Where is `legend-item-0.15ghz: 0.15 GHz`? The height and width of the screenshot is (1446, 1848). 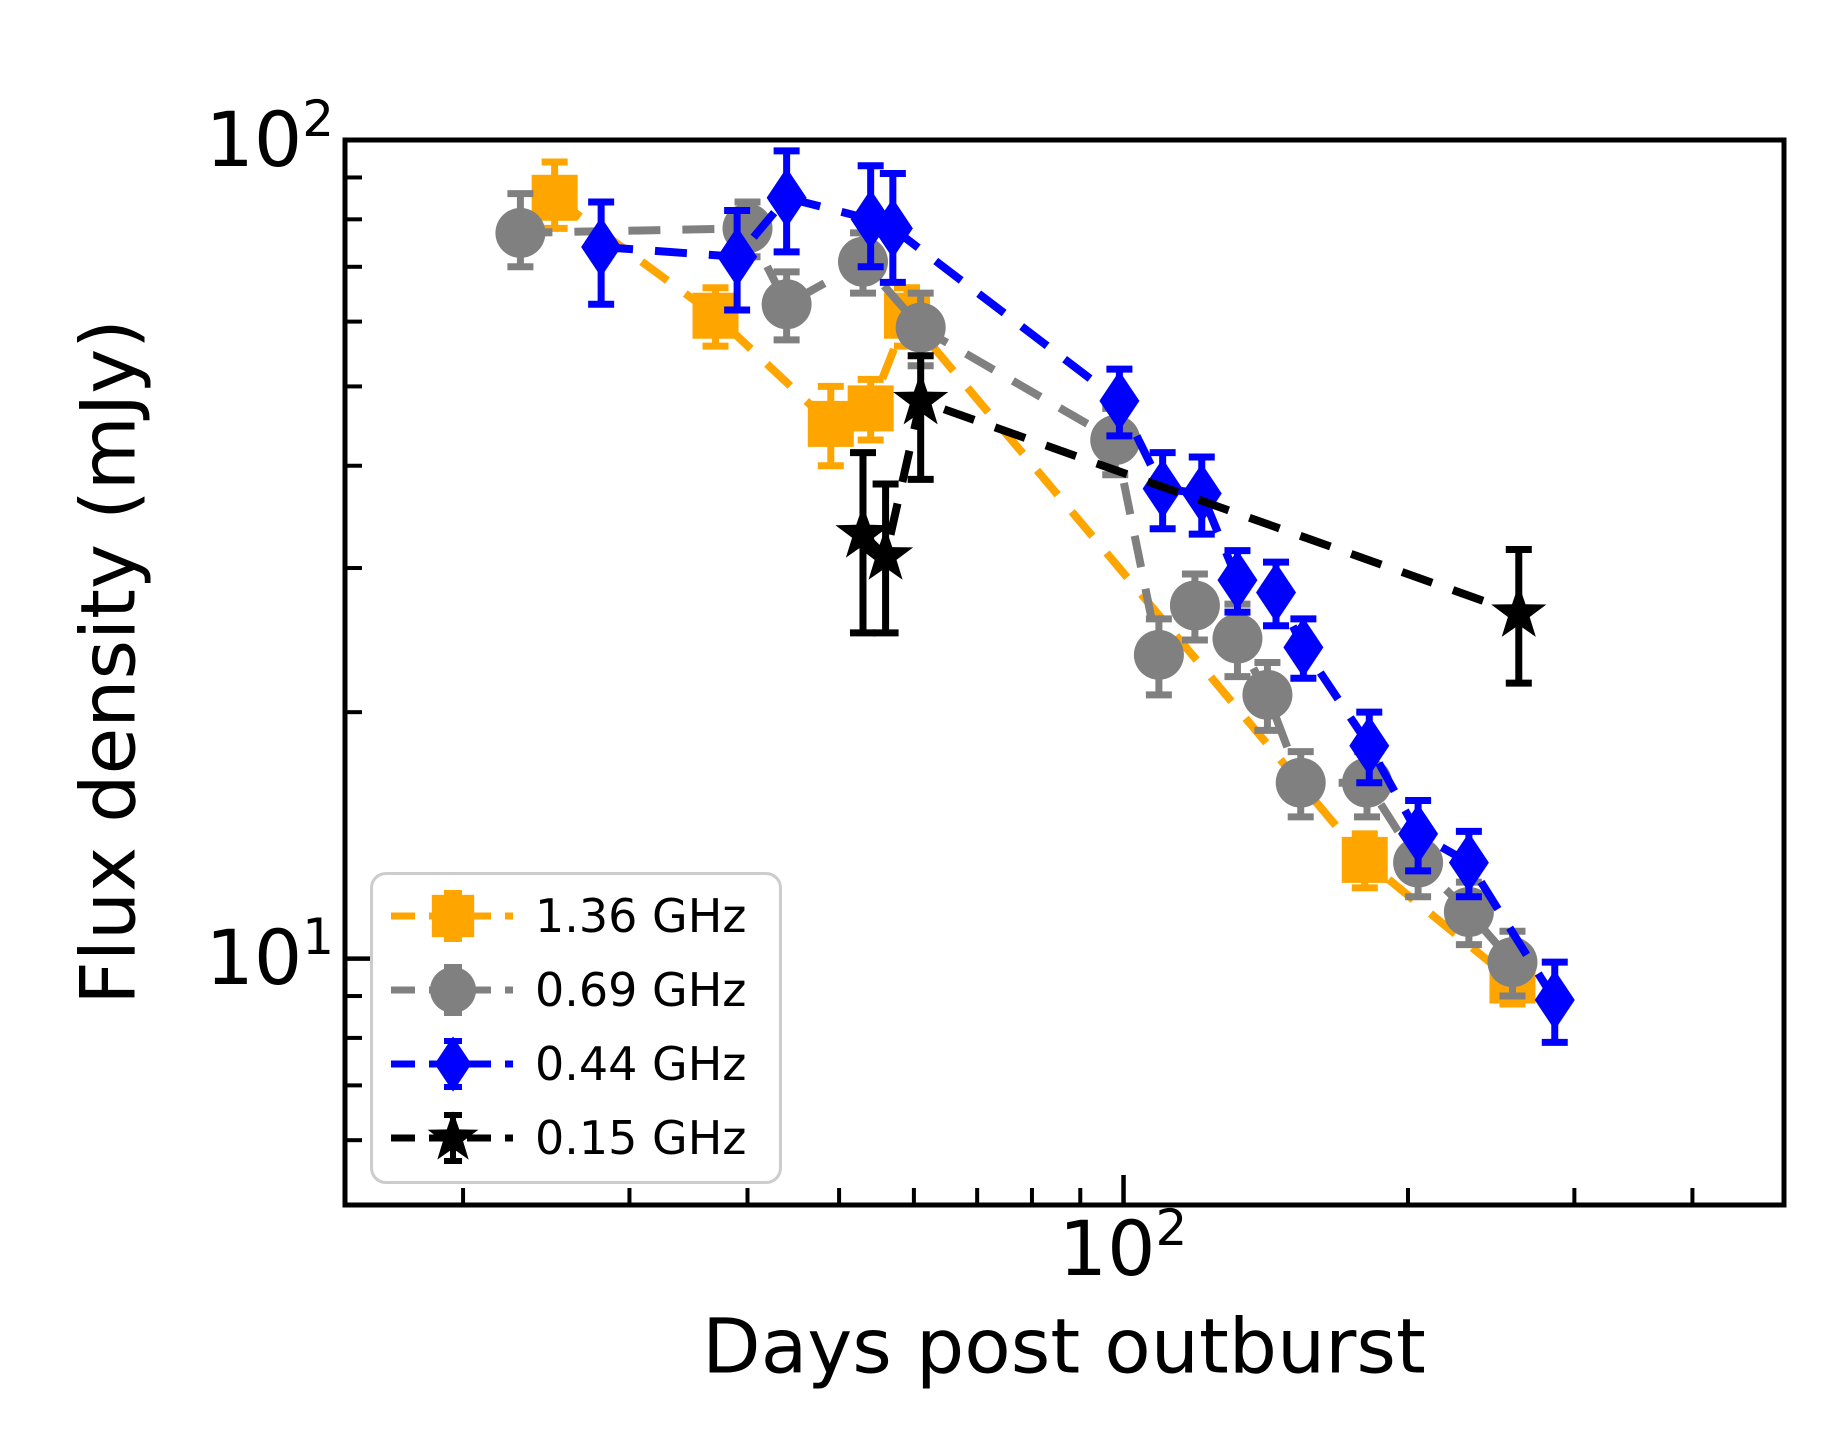 legend-item-0.15ghz: 0.15 GHz is located at coordinates (583, 1138).